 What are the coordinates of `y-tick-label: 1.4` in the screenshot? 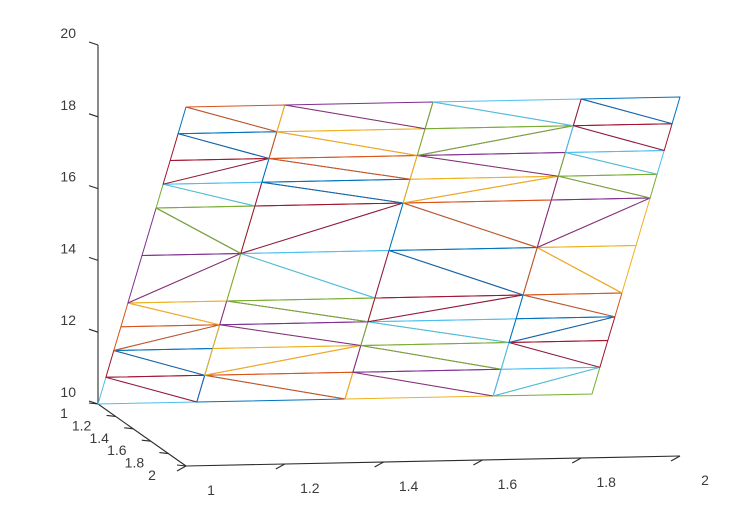 It's located at (99, 438).